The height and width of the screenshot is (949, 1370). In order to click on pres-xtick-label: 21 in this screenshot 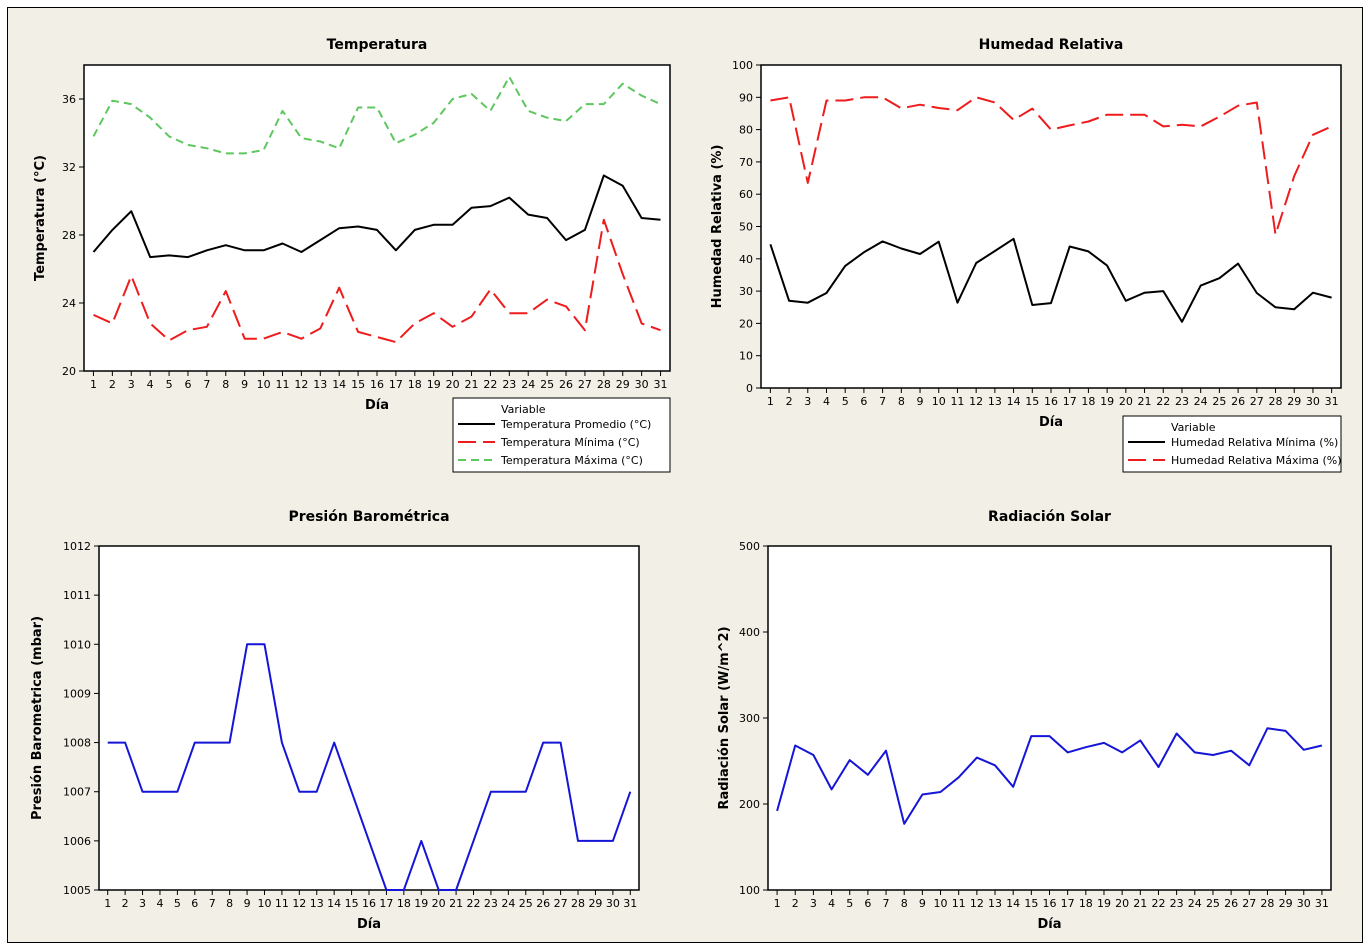, I will do `click(456, 903)`.